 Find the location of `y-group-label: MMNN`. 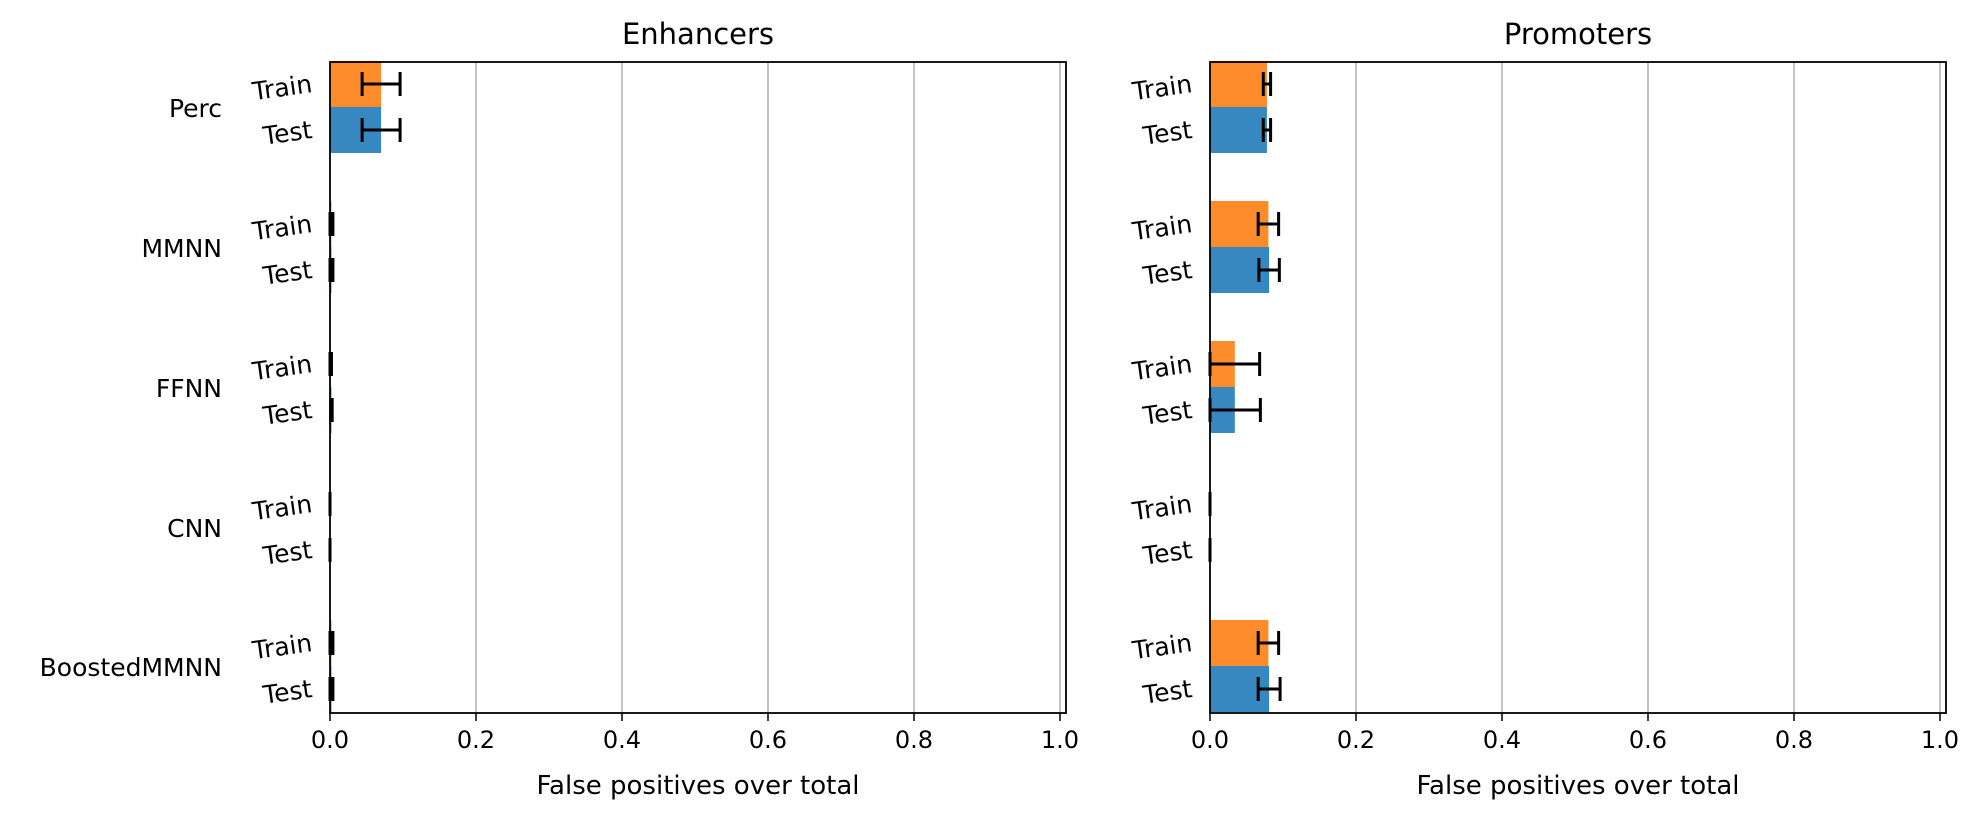

y-group-label: MMNN is located at coordinates (181, 248).